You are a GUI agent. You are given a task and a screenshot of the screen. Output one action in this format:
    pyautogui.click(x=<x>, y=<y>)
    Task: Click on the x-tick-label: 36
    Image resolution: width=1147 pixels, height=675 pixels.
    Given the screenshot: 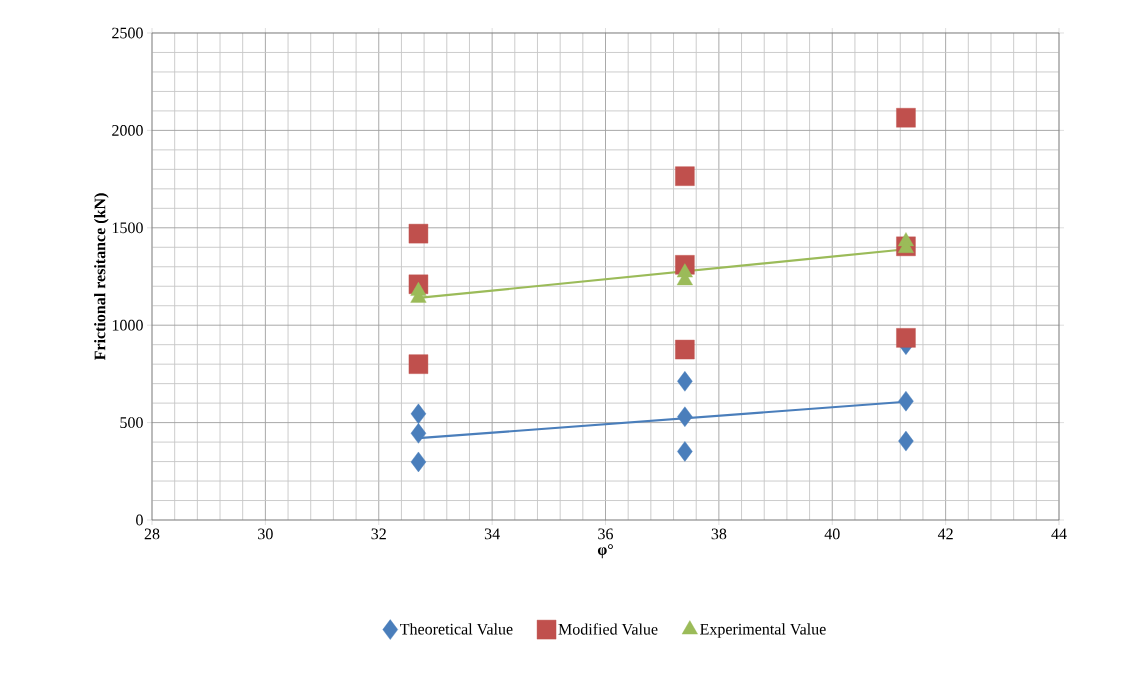 What is the action you would take?
    pyautogui.click(x=606, y=534)
    